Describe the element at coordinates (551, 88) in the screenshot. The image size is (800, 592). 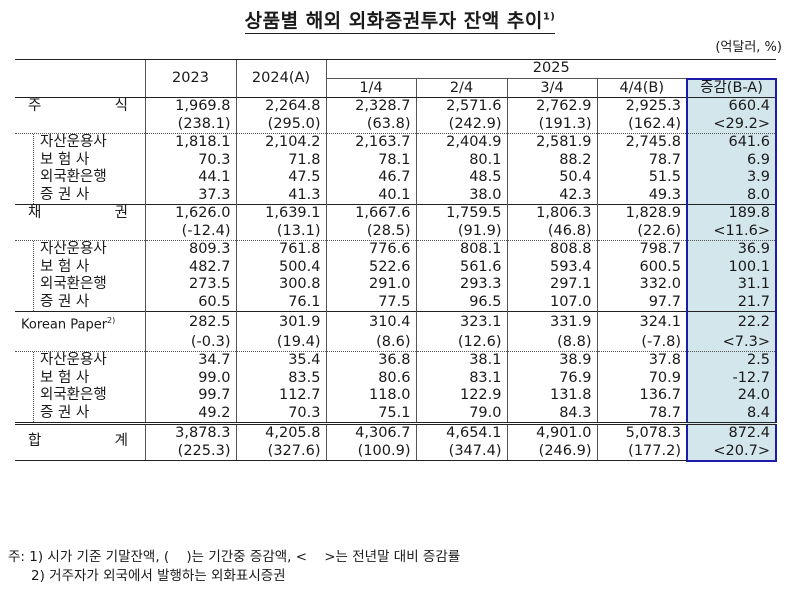
I see `header-q3: 3/4` at that location.